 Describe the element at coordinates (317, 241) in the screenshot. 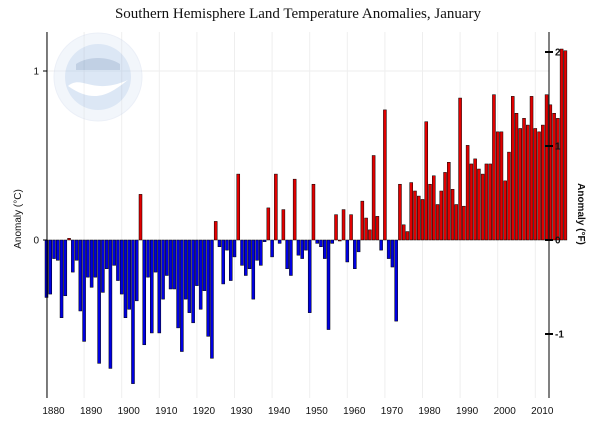

I see `bar-1952` at that location.